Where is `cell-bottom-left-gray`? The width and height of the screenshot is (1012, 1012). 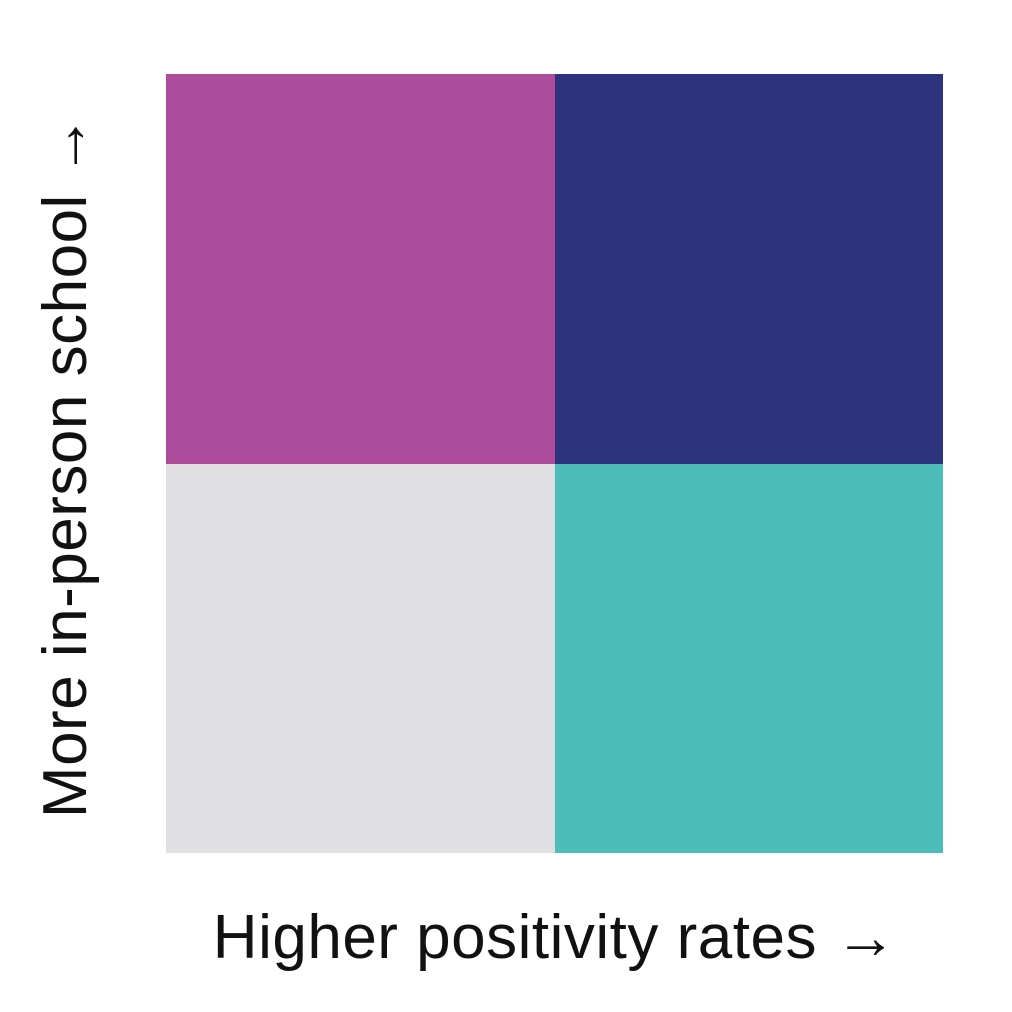
cell-bottom-left-gray is located at coordinates (360, 658).